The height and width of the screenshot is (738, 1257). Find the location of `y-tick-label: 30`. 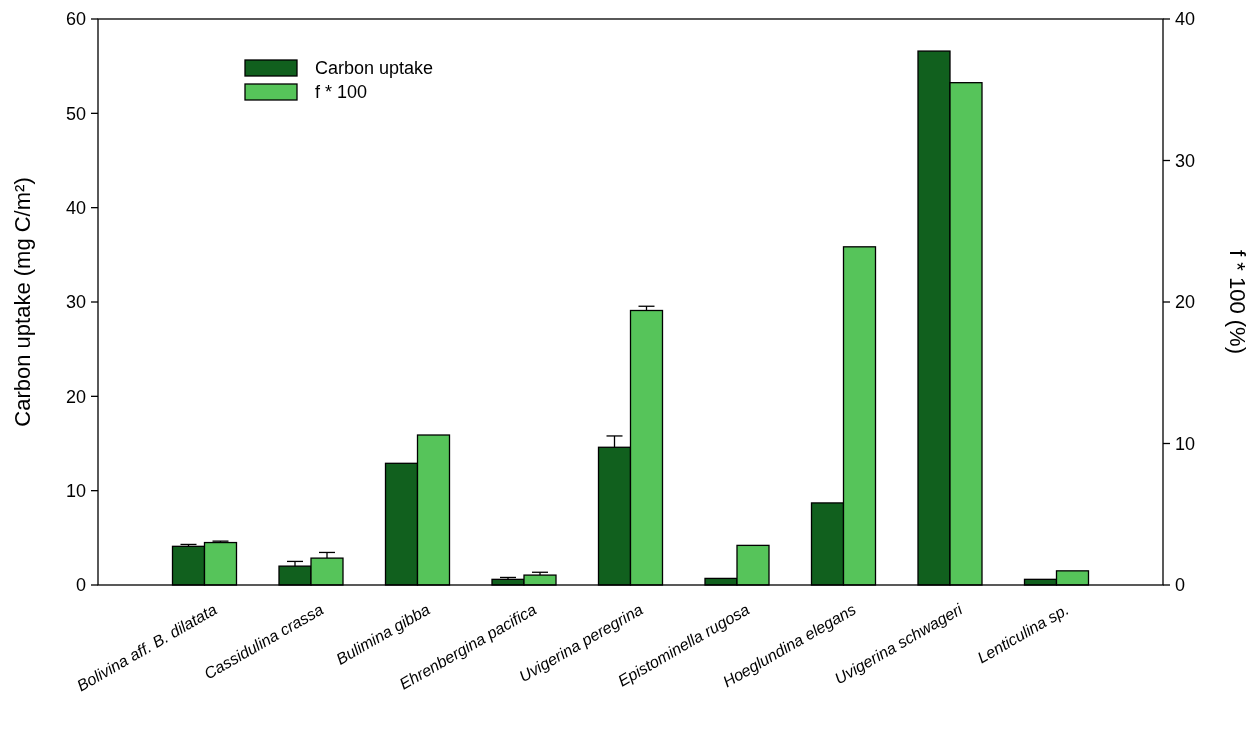

y-tick-label: 30 is located at coordinates (75, 302).